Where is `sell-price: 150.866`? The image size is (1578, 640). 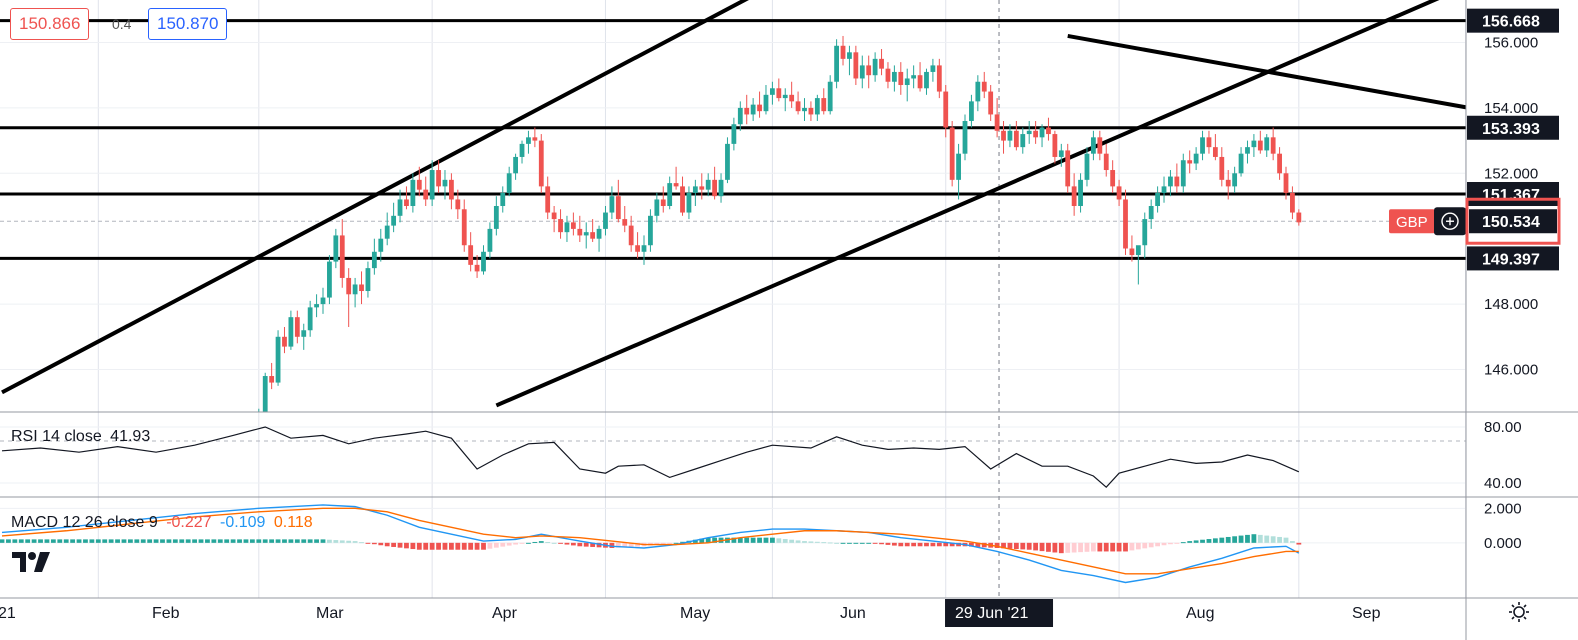 sell-price: 150.866 is located at coordinates (50, 23).